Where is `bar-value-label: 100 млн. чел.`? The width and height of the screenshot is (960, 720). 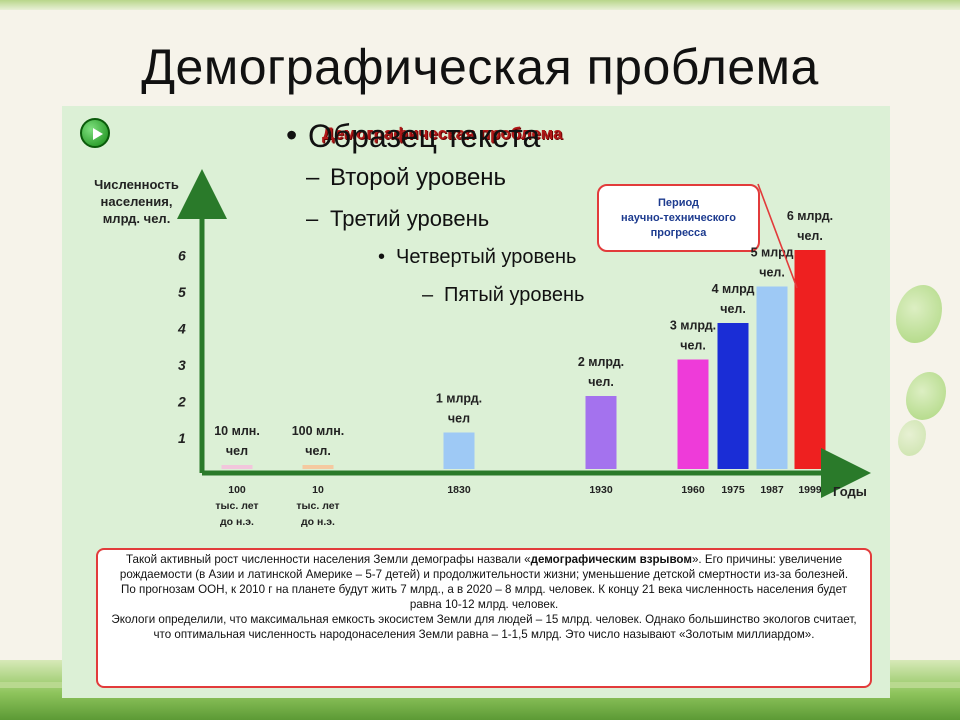 bar-value-label: 100 млн. чел. is located at coordinates (318, 441).